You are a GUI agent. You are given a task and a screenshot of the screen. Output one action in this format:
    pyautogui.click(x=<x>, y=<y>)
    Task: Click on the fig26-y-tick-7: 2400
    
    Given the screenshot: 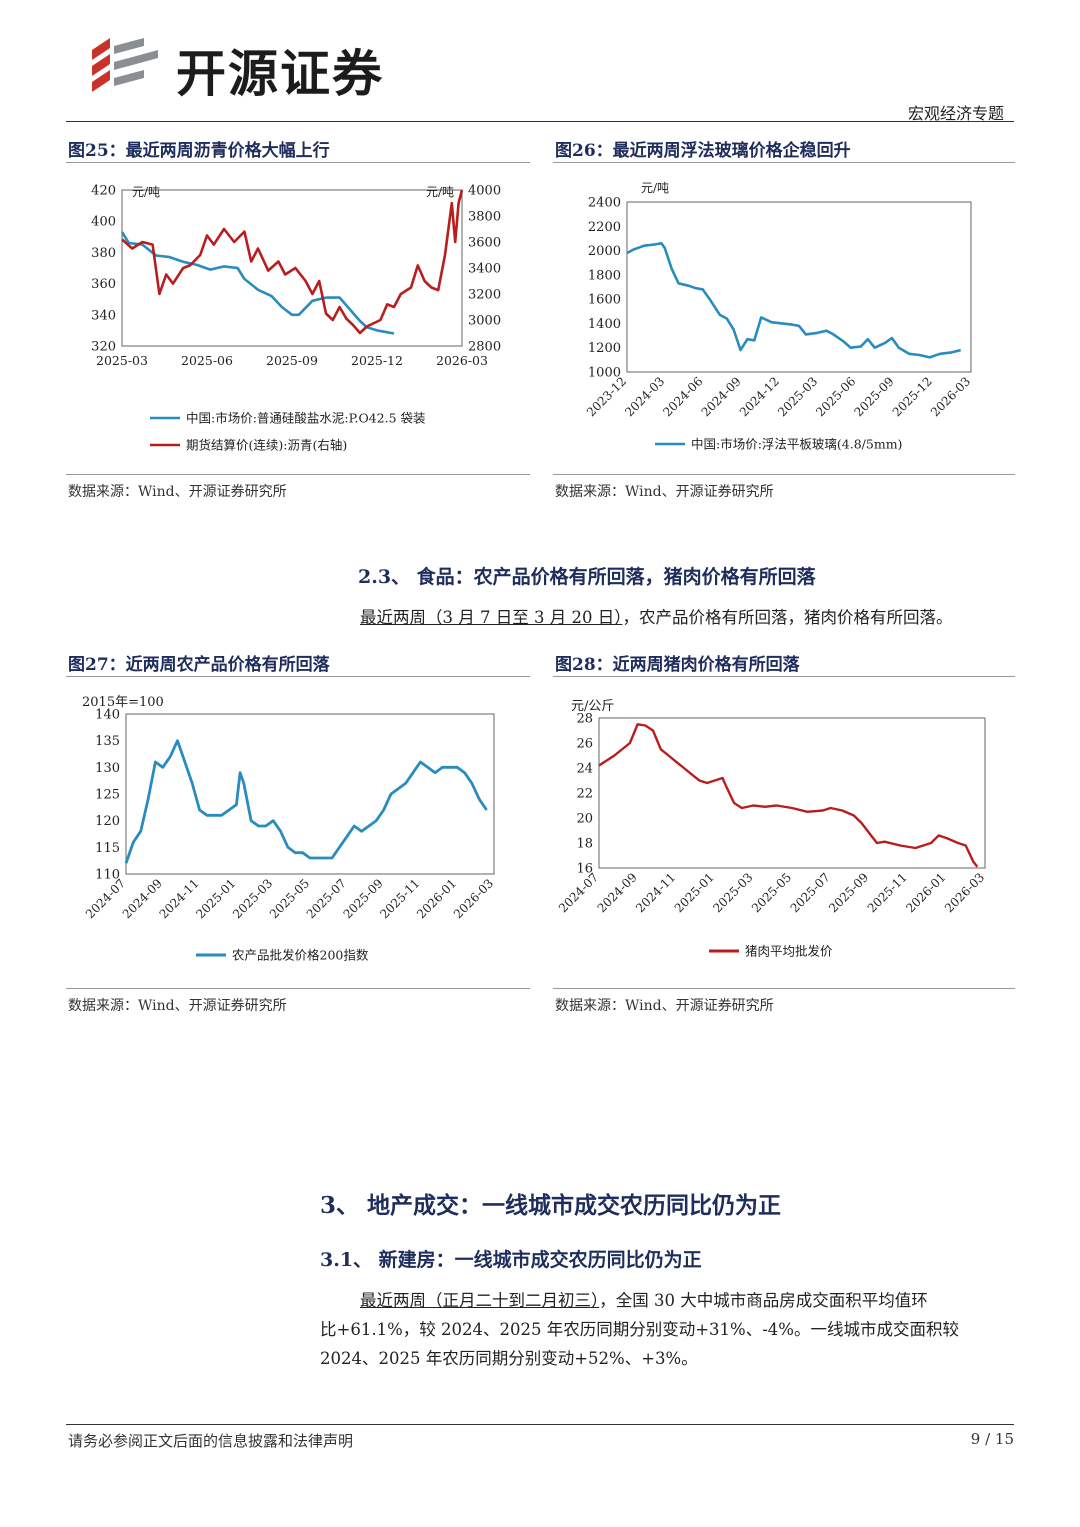 What is the action you would take?
    pyautogui.click(x=604, y=203)
    